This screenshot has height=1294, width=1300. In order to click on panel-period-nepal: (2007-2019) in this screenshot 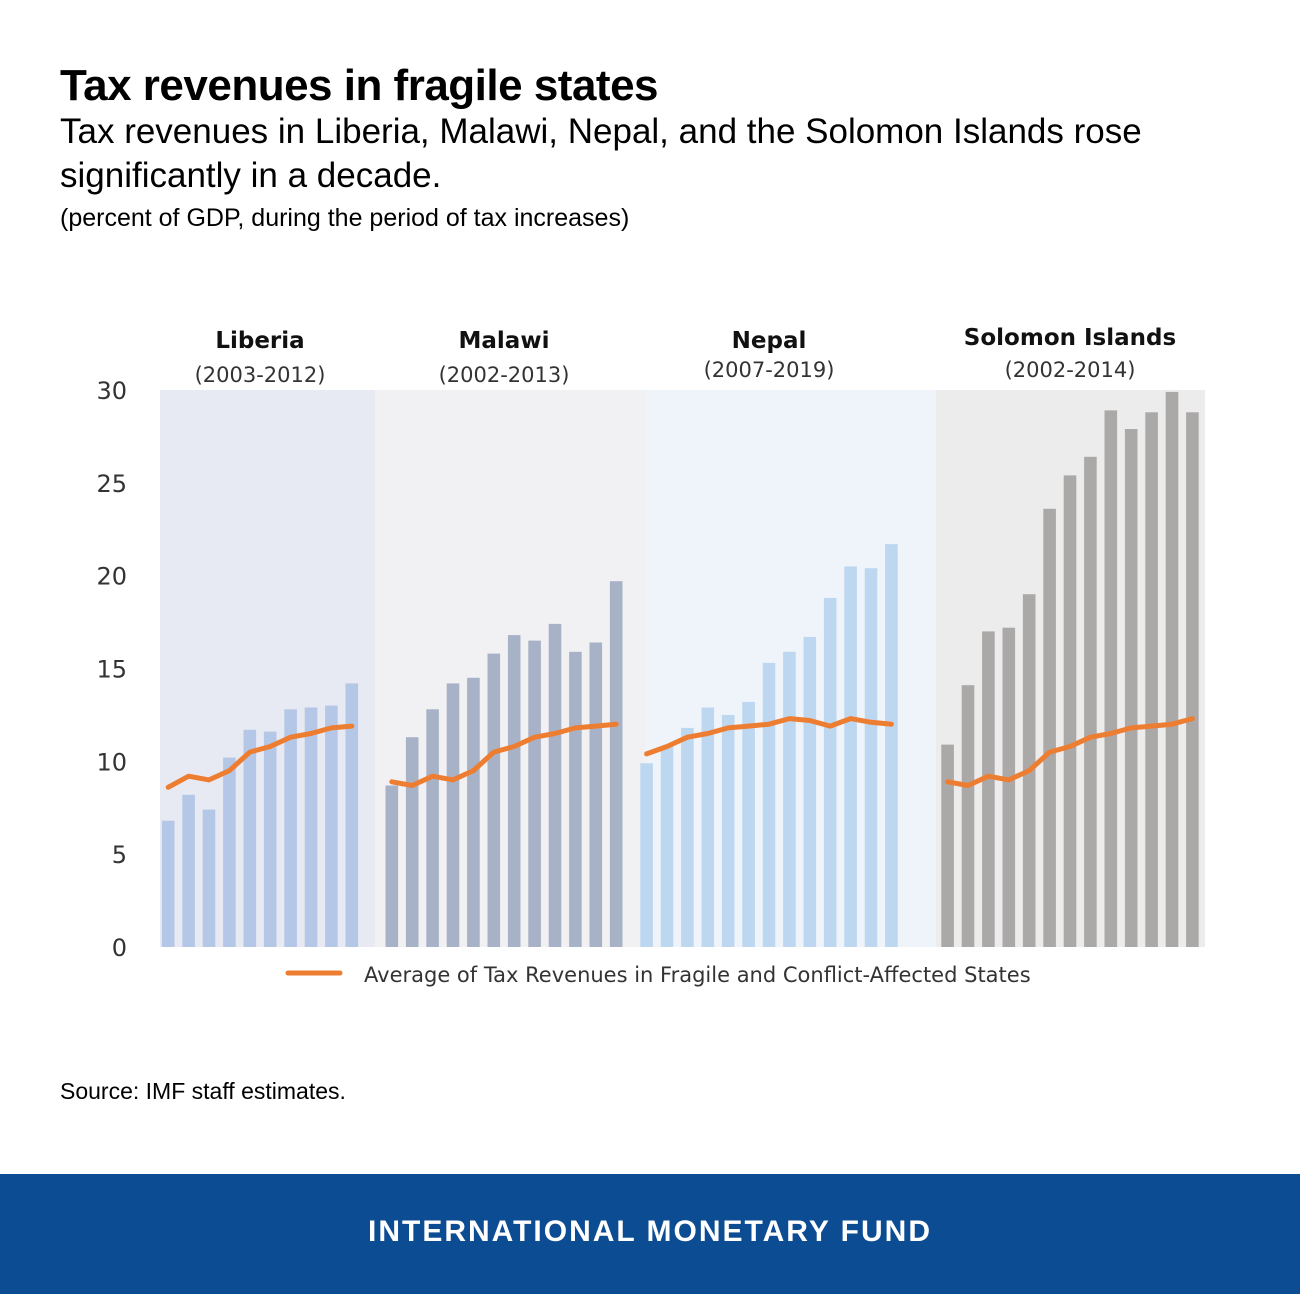, I will do `click(769, 370)`.